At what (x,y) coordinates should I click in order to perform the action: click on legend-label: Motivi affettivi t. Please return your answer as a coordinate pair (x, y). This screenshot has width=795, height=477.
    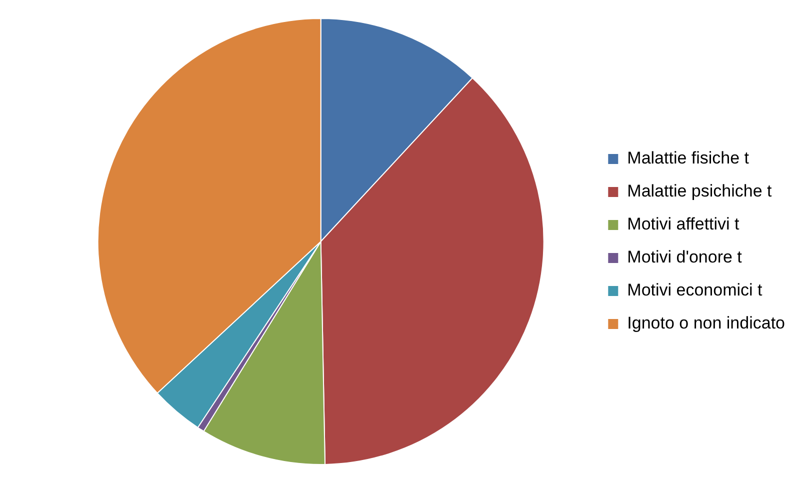
    Looking at the image, I should click on (683, 224).